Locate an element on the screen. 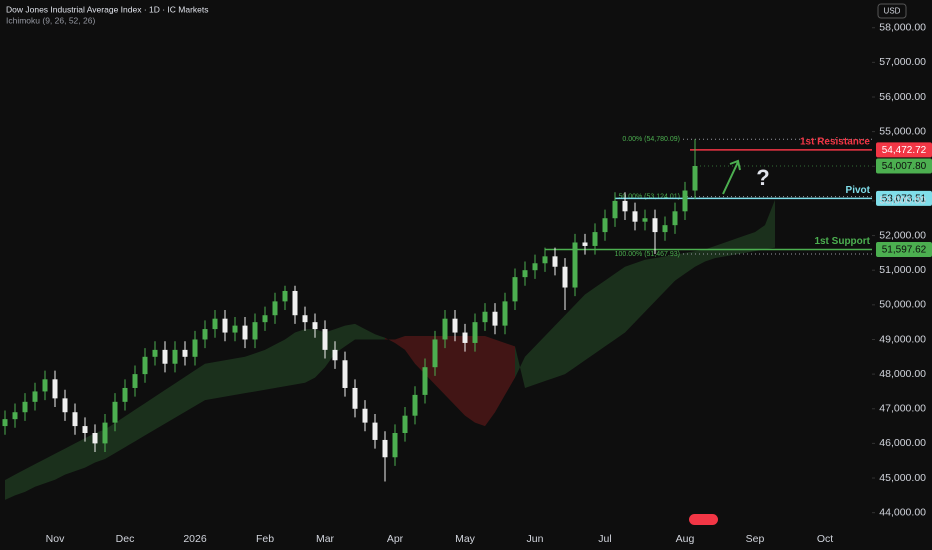 The width and height of the screenshot is (932, 550). arrow is located at coordinates (731, 177).